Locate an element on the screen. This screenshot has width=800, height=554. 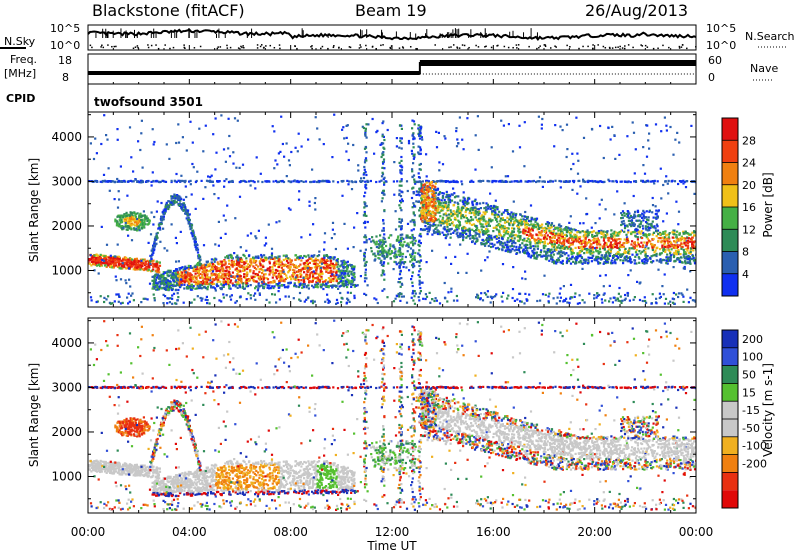
nsearch-dot is located at coordinates (376, 48).